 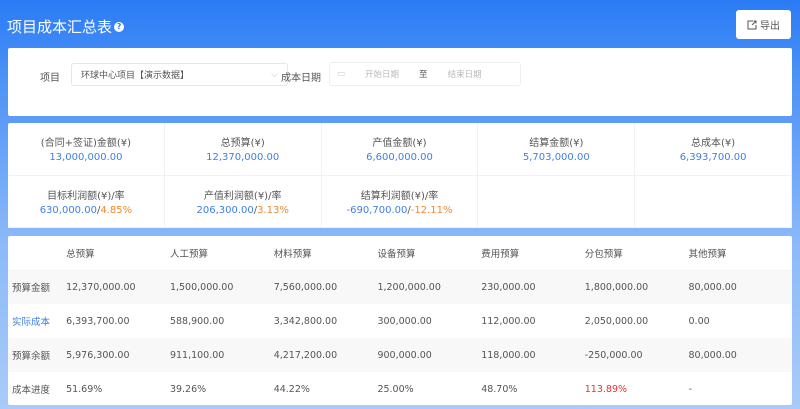 I want to click on export-icon, so click(x=752, y=24).